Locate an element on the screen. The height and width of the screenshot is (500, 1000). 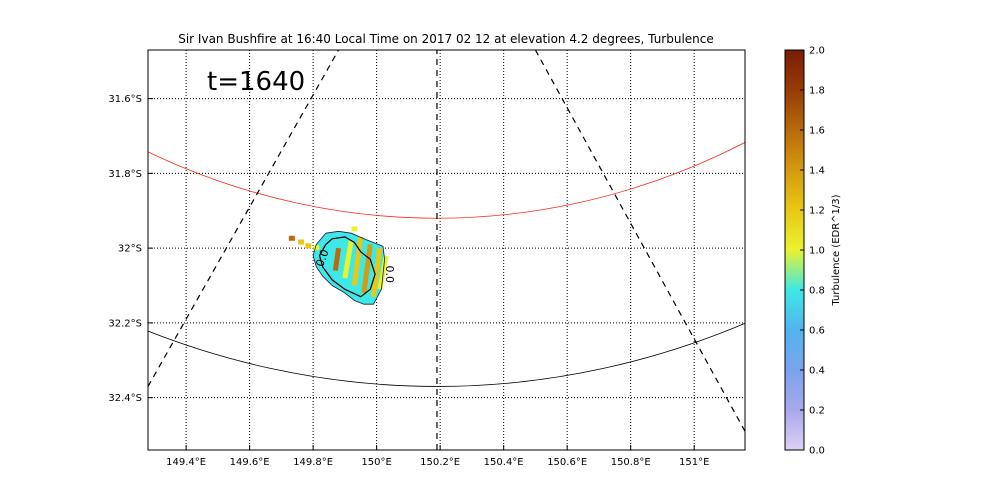
x-tick-label: 150.4°E is located at coordinates (504, 462).